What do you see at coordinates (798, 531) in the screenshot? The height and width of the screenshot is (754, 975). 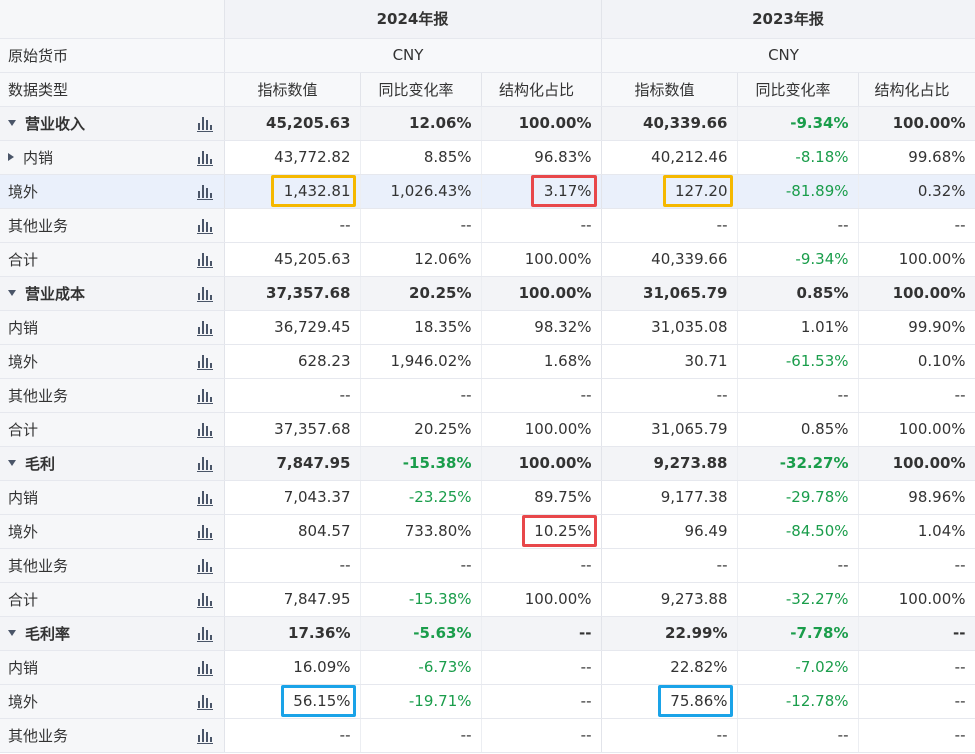 I see `value-cell: -84.50%` at bounding box center [798, 531].